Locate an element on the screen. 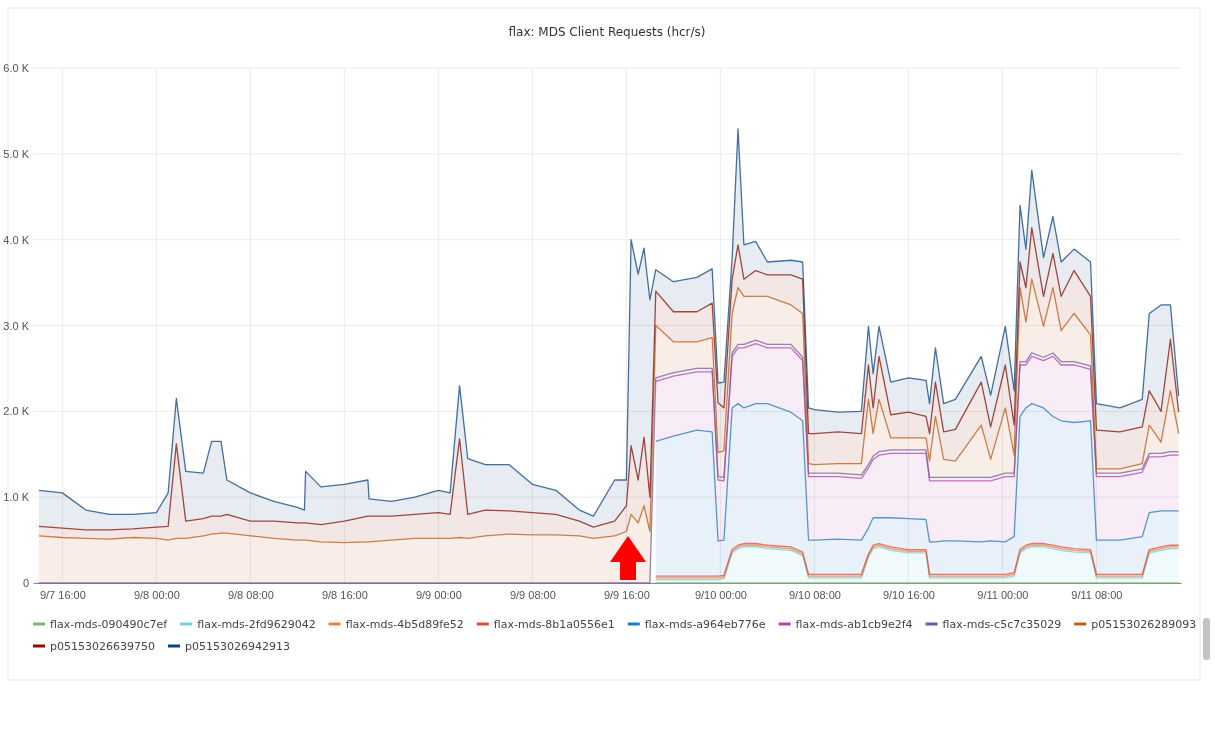  x-tick-label: 9/10 08:00 is located at coordinates (814, 594).